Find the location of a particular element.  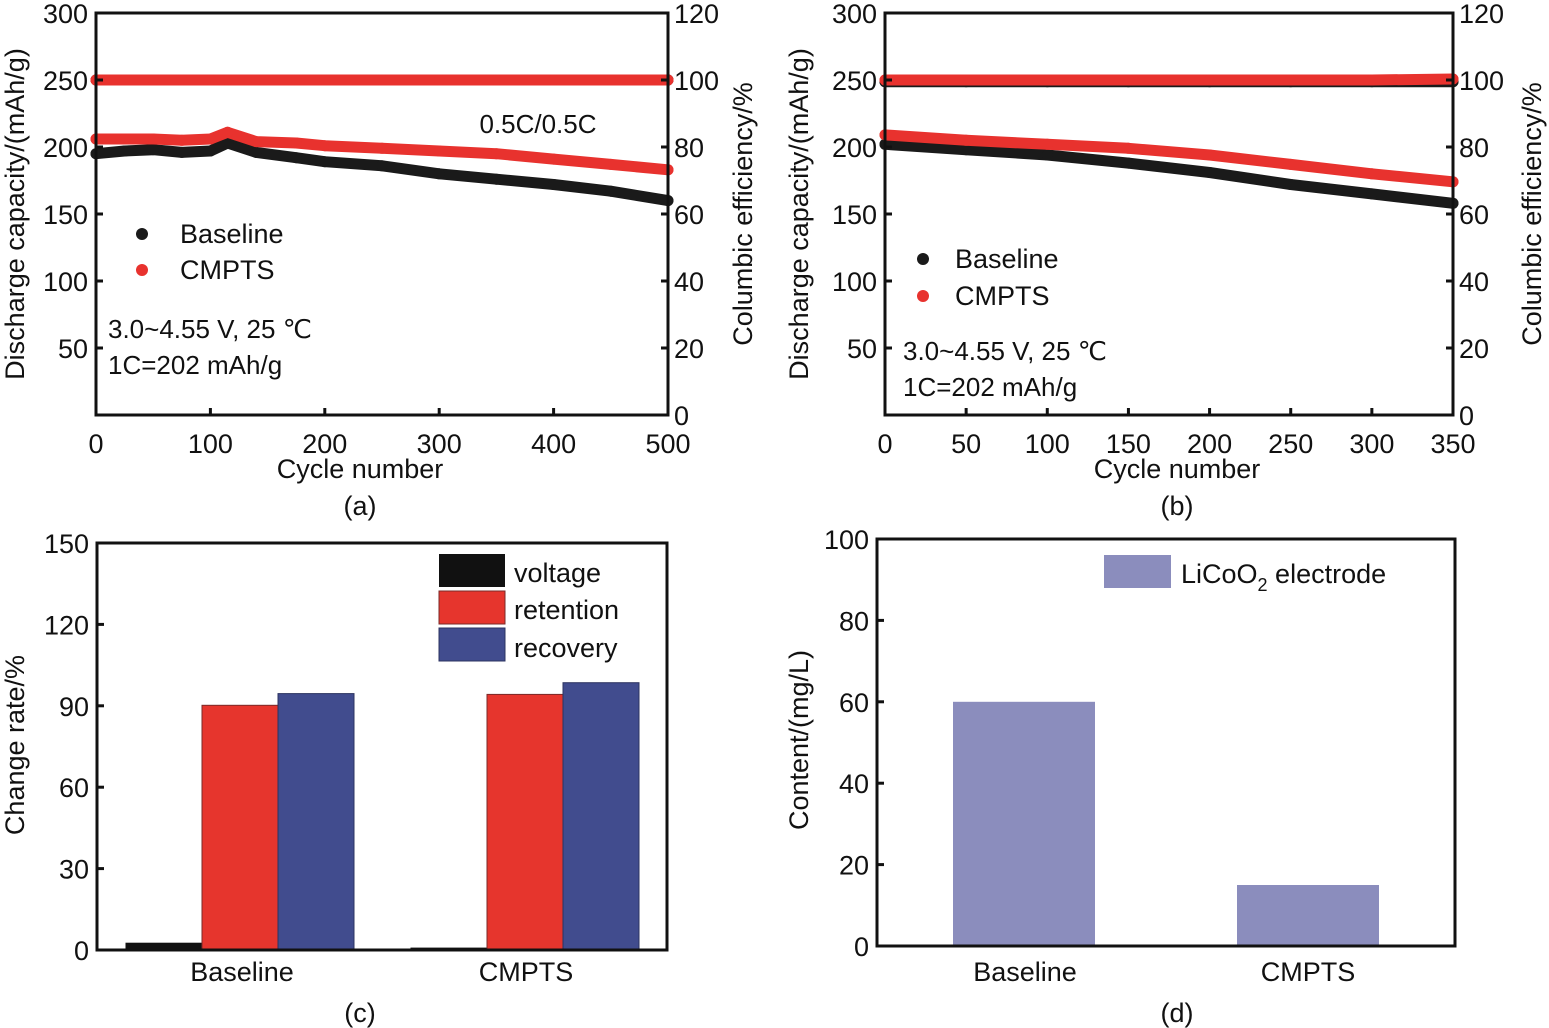

panel-a-legend: Baseline CMPTS is located at coordinates (210, 252).